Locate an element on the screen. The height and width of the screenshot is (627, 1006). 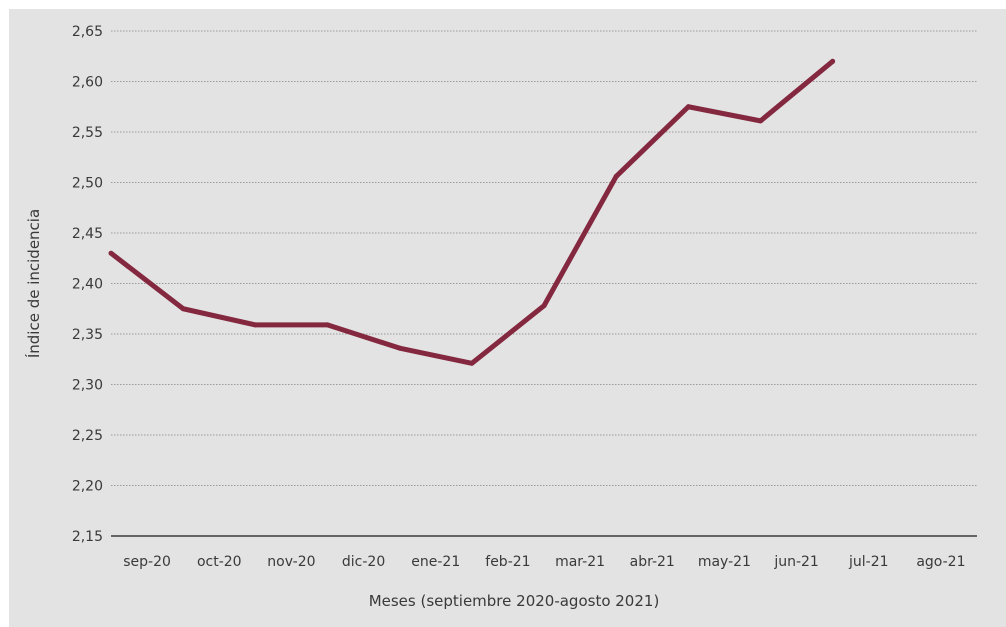
y-tick-label: 2,65 is located at coordinates (87, 32).